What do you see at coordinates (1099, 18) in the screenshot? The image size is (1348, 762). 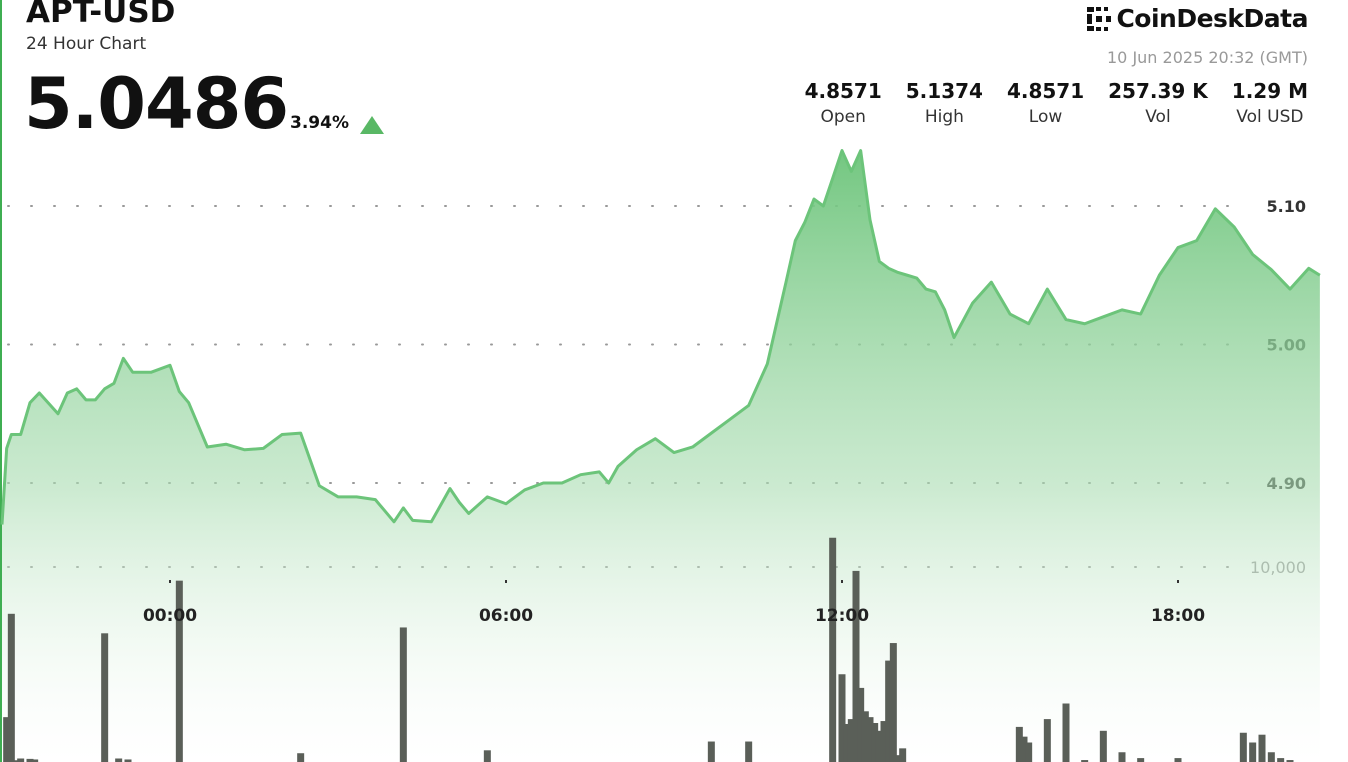 I see `coindesk-logo-icon` at bounding box center [1099, 18].